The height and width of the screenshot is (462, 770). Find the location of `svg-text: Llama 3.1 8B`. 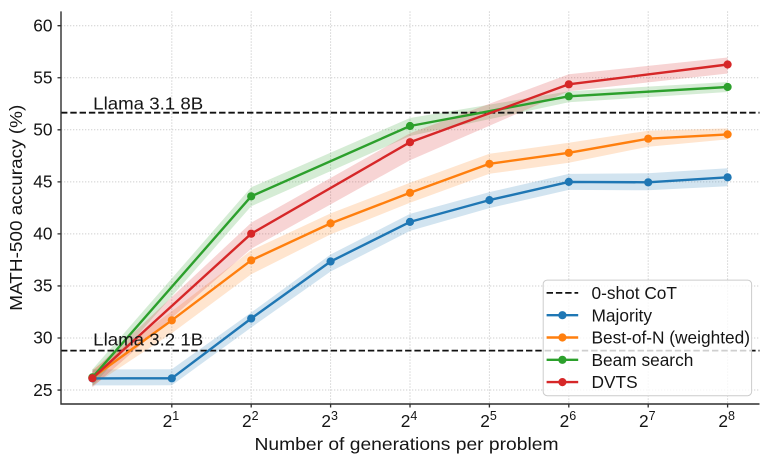

svg-text: Llama 3.1 8B is located at coordinates (148, 104).